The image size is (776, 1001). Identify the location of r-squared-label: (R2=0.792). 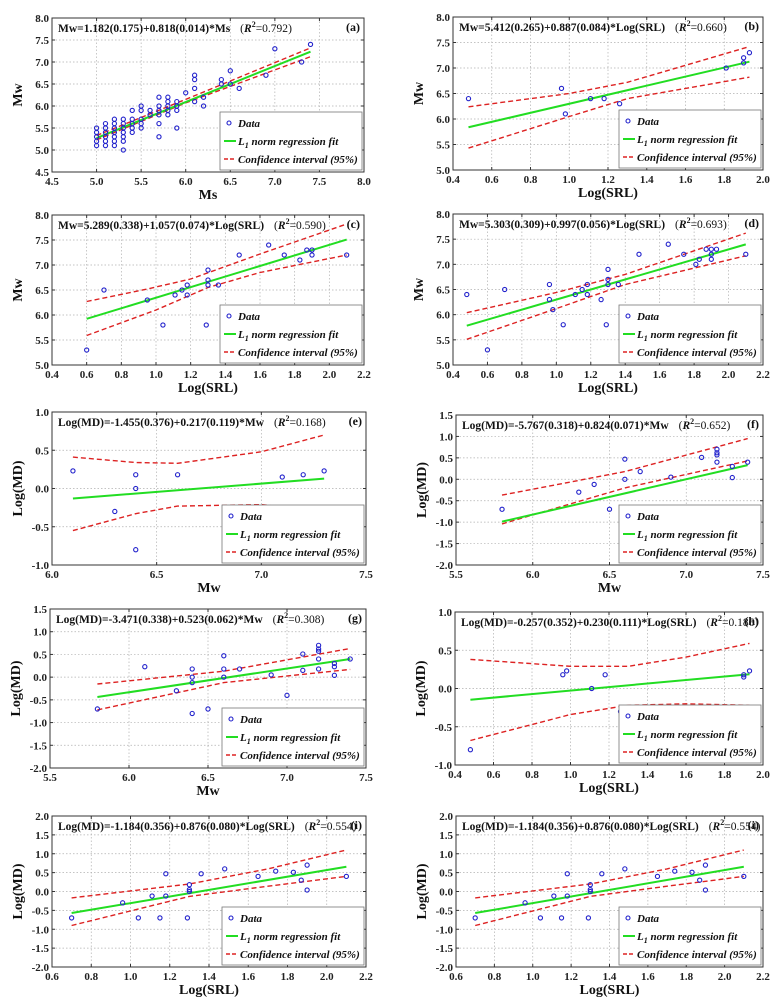
(266, 27).